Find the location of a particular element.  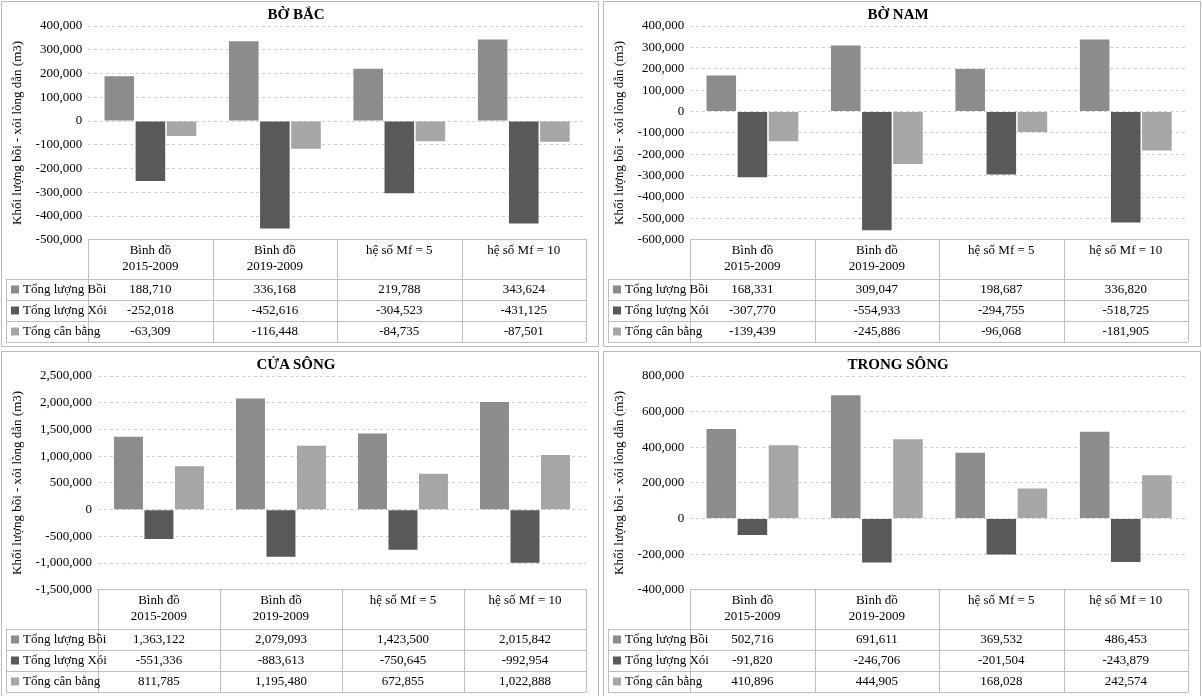

data-label: 1,423,500 is located at coordinates (402, 638).